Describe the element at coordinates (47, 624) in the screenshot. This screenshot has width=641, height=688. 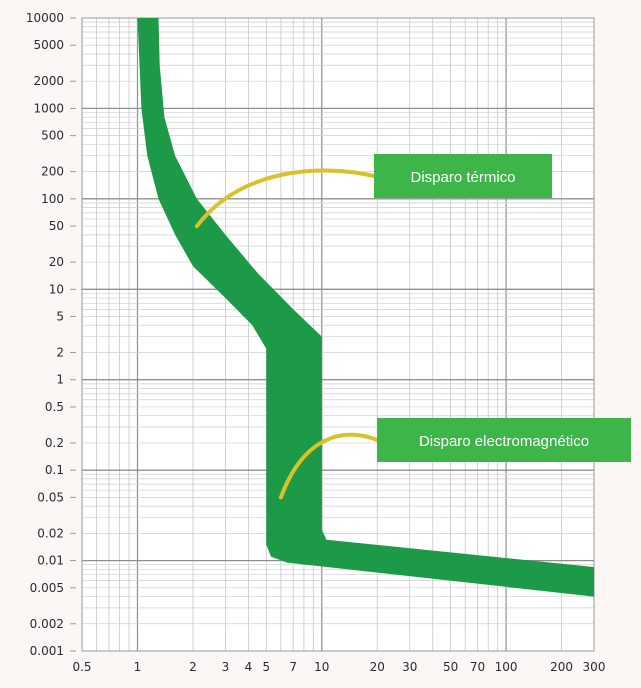
I see `y-tick-label: 0.002` at that location.